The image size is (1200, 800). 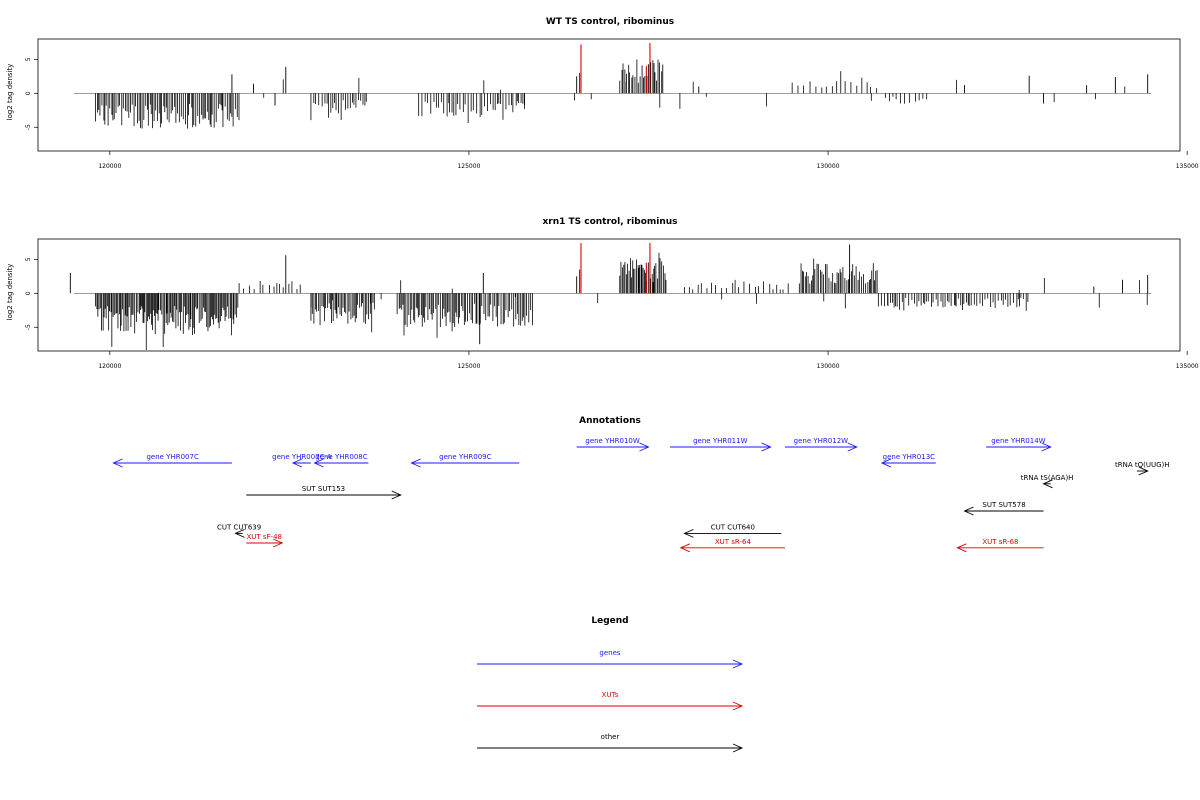 I want to click on annotation-feature: tRNA tS(AGA)H, so click(x=1047, y=481).